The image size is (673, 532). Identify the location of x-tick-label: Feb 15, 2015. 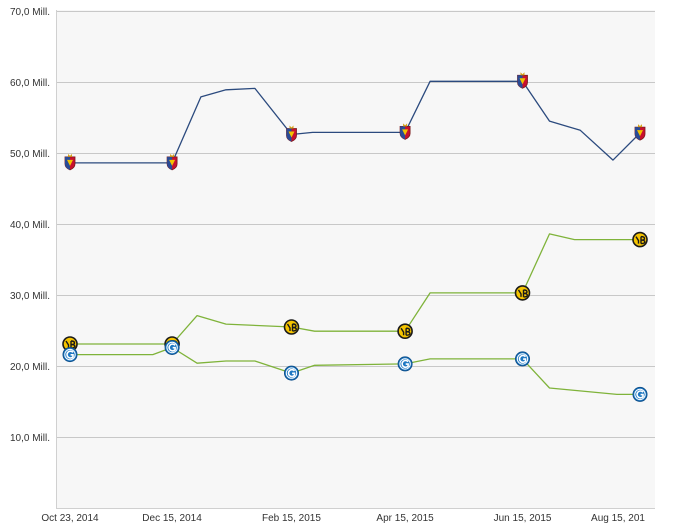
(291, 518).